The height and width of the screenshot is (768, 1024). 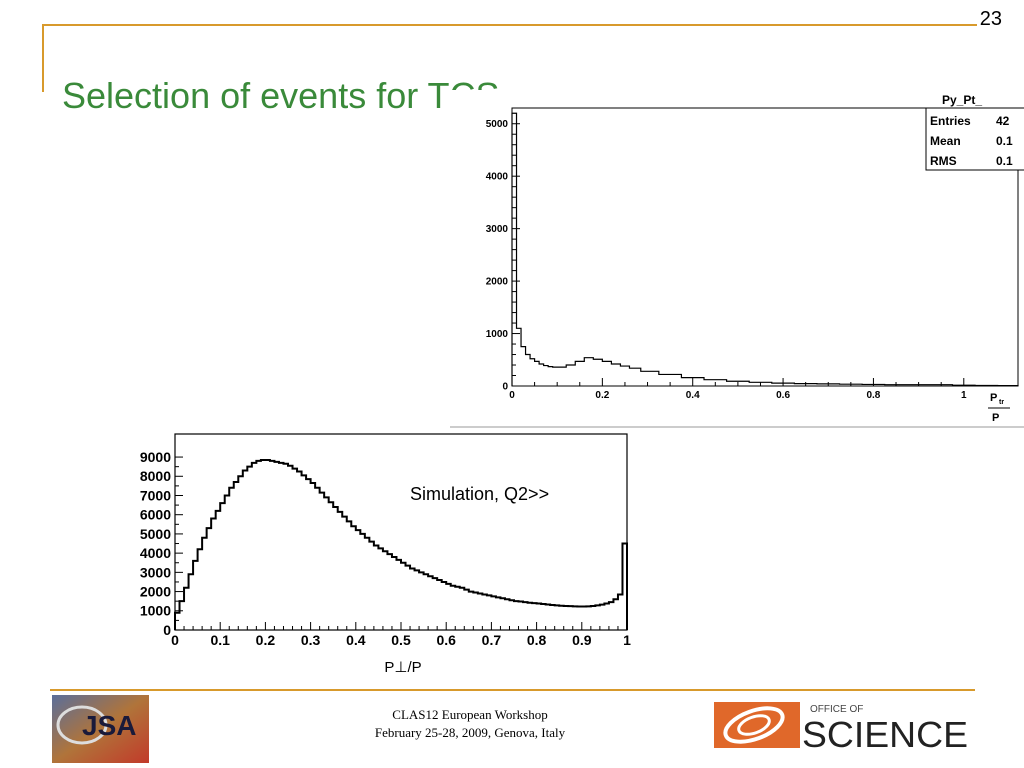 What do you see at coordinates (1004, 161) in the screenshot?
I see `stats-rms-value: 0.1` at bounding box center [1004, 161].